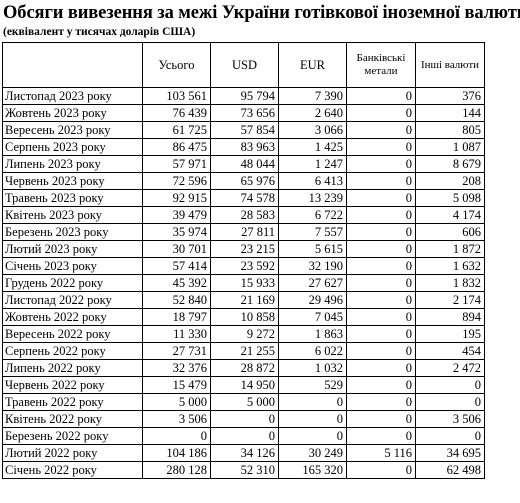  What do you see at coordinates (312, 317) in the screenshot?
I see `cell-eur: 7 045` at bounding box center [312, 317].